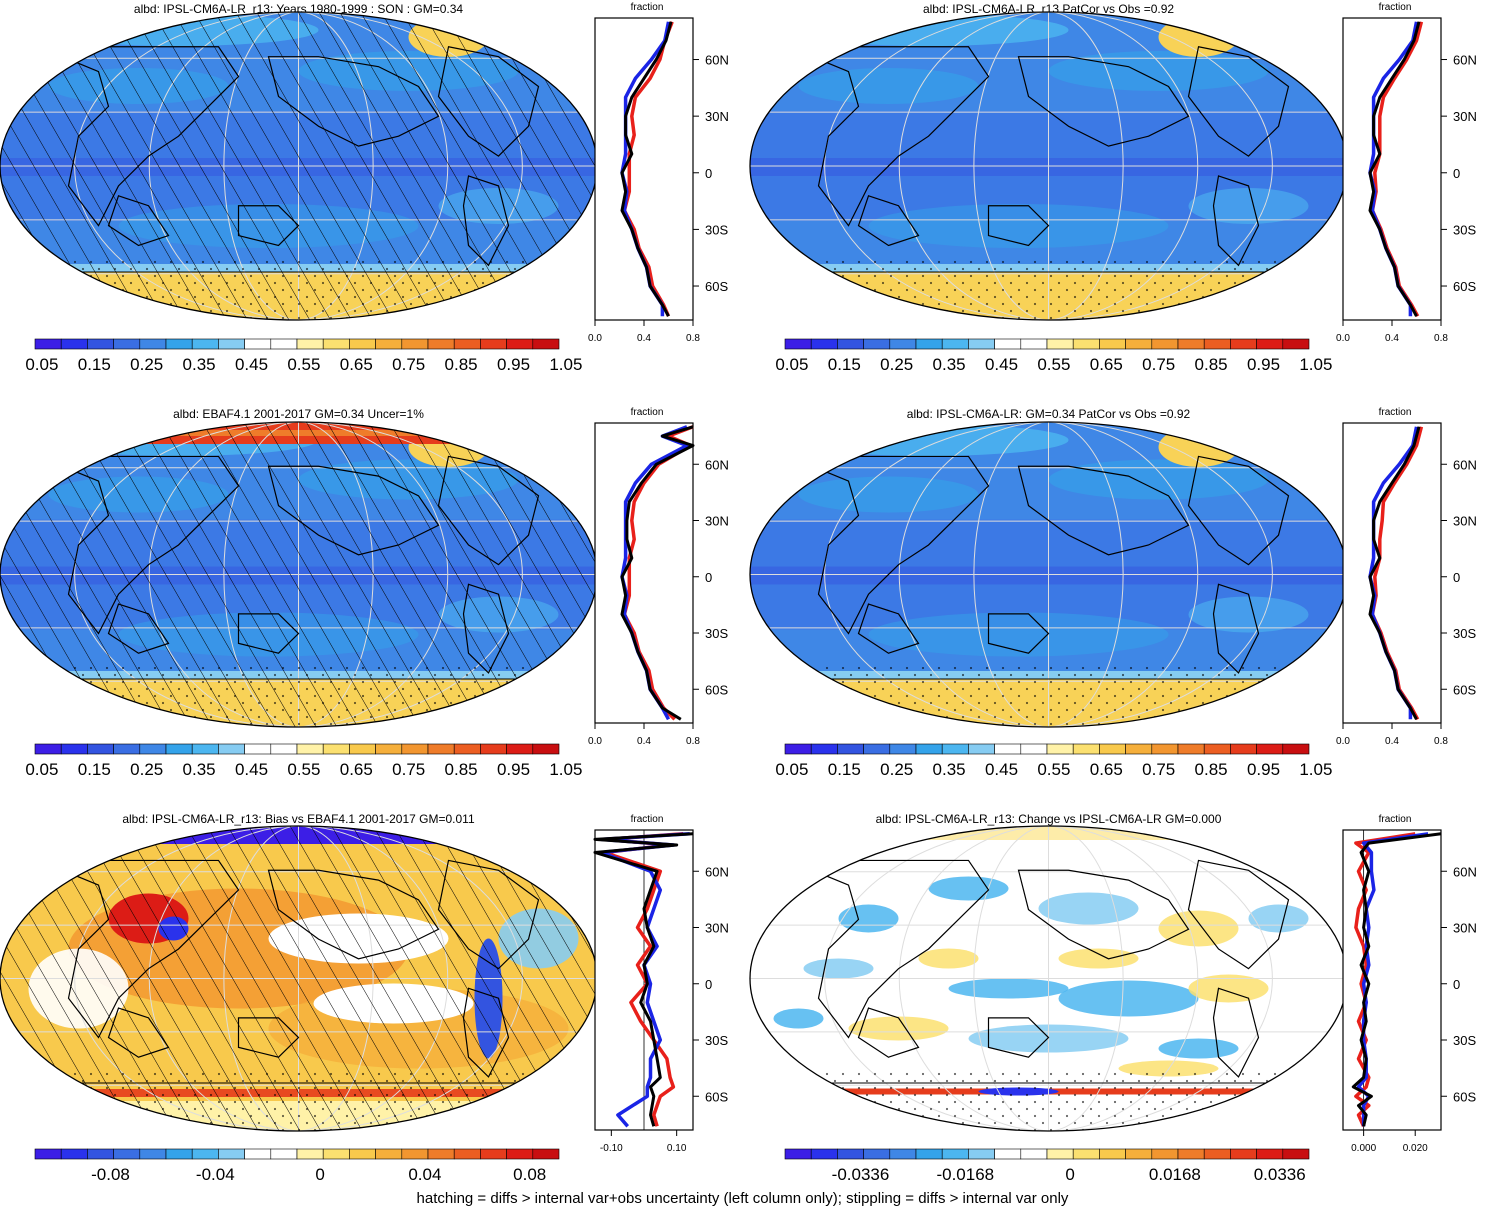 The width and height of the screenshot is (1485, 1212). What do you see at coordinates (1396, 979) in the screenshot?
I see `profile-line-black` at bounding box center [1396, 979].